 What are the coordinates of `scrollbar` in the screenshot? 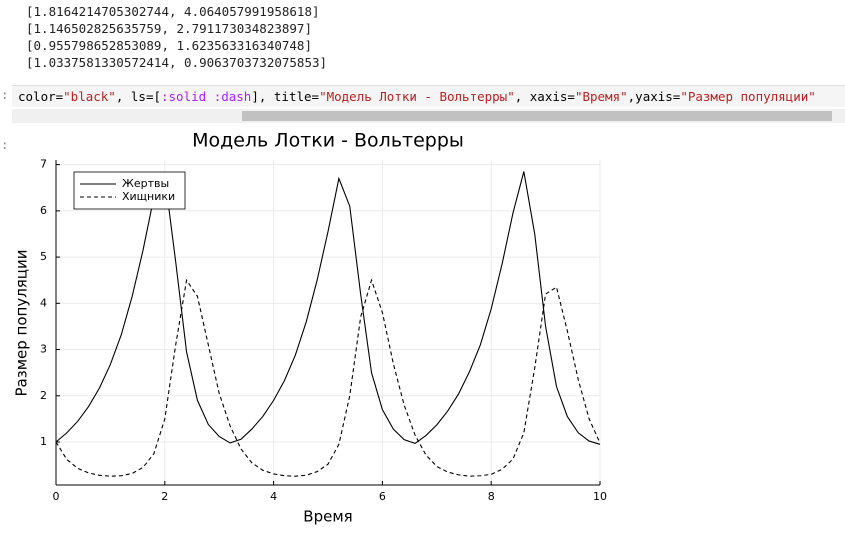 It's located at (428, 116).